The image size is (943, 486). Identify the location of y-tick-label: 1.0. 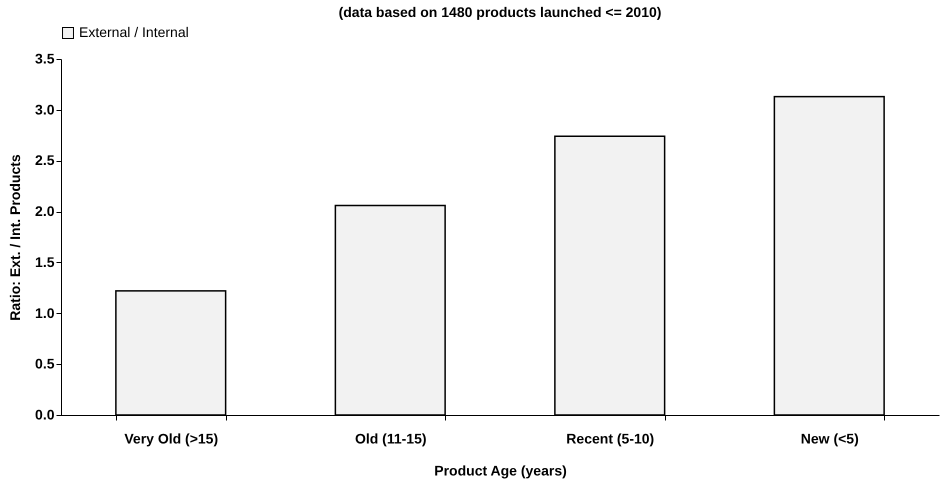
(45, 312).